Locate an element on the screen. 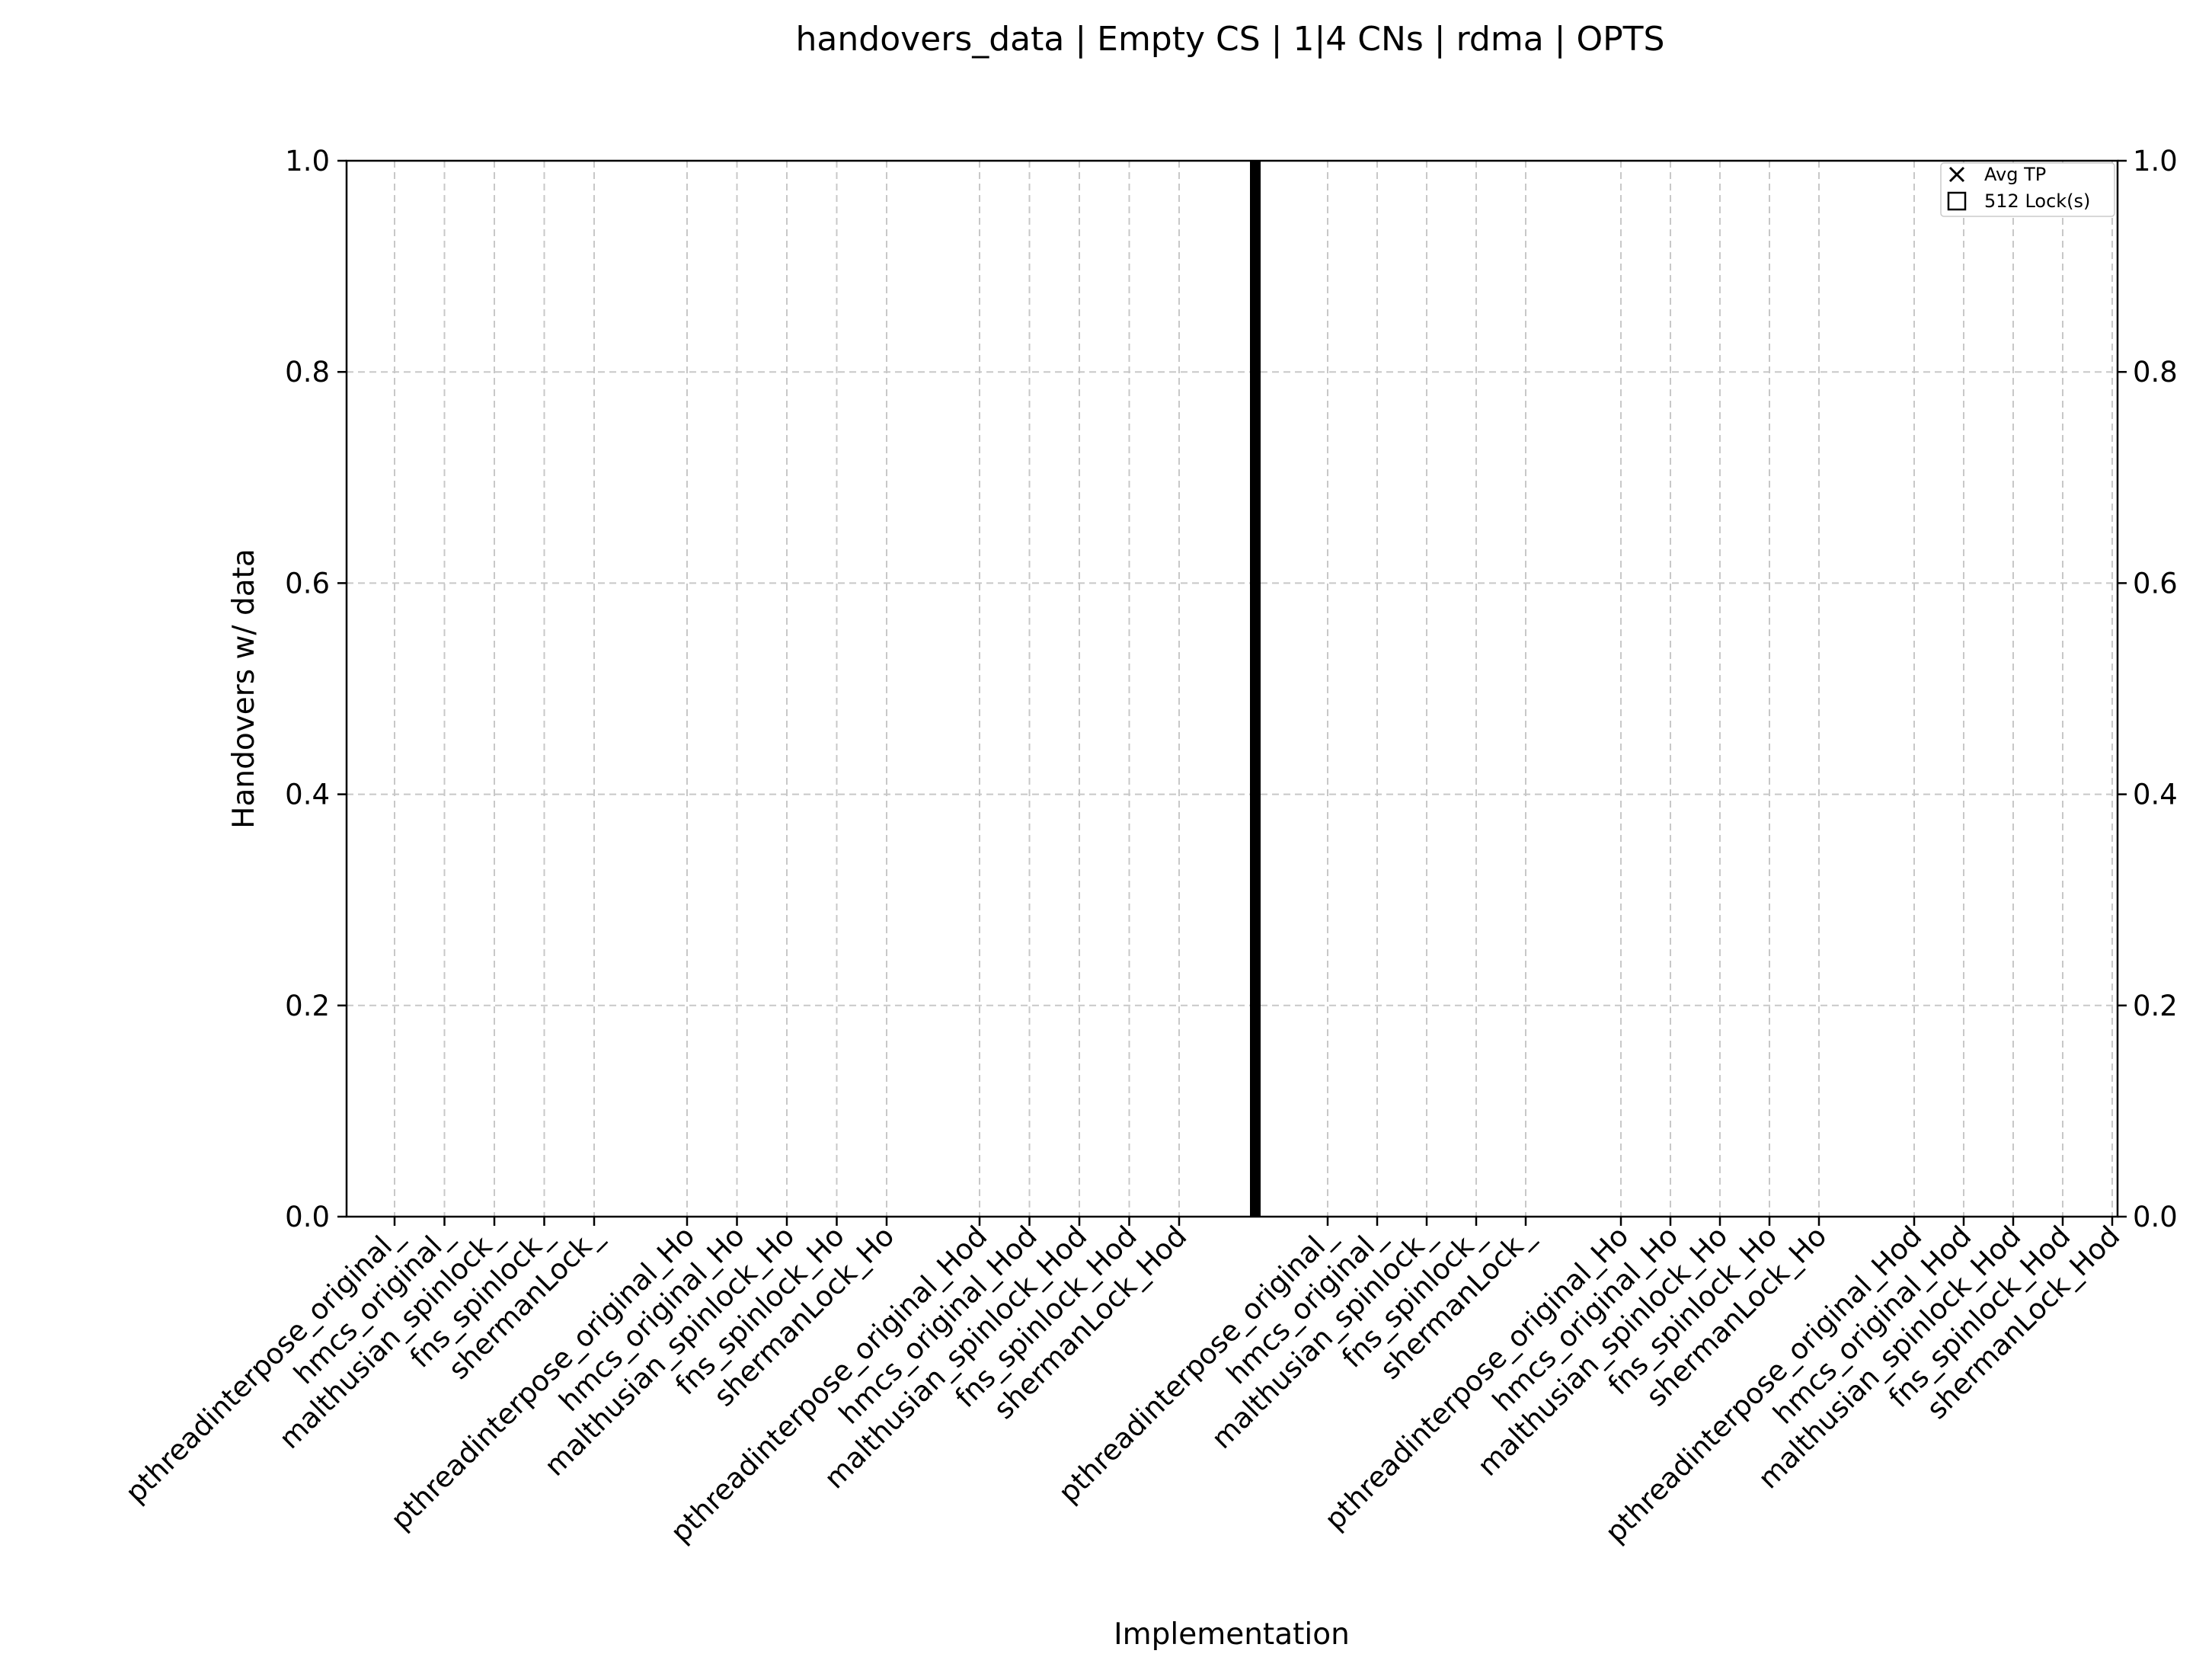 Image resolution: width=2212 pixels, height=1673 pixels. legend-marker-square-icon is located at coordinates (1957, 201).